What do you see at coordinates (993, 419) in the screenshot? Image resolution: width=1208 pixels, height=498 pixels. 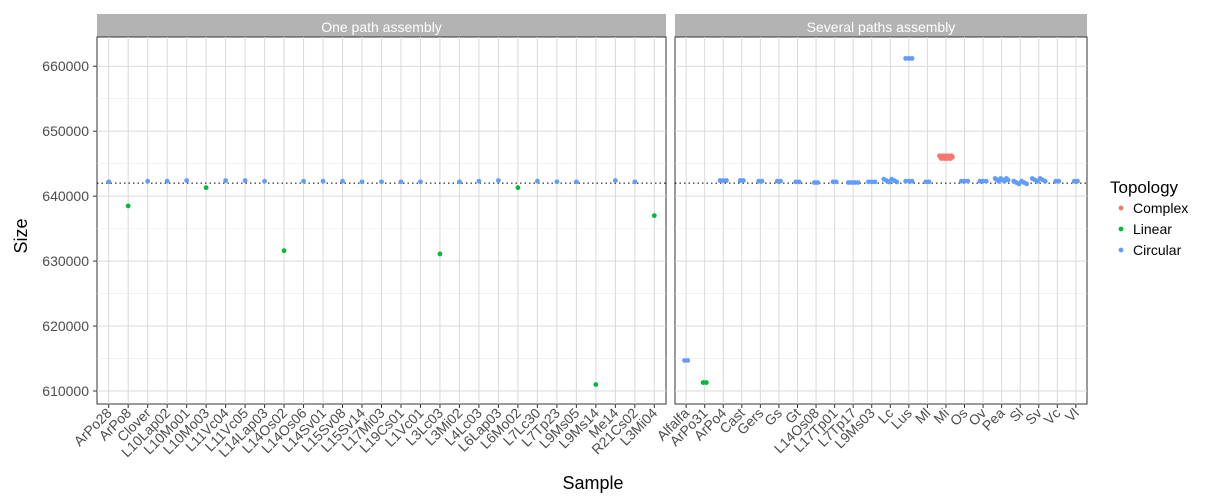 I see `x-tick-label: Pea` at bounding box center [993, 419].